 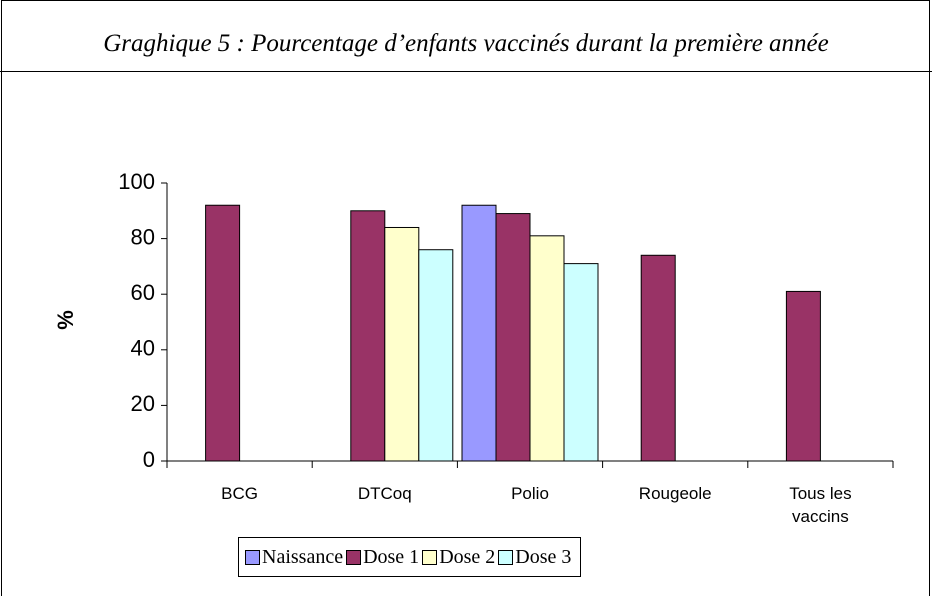 What do you see at coordinates (303, 556) in the screenshot?
I see `legend-label: Naissance` at bounding box center [303, 556].